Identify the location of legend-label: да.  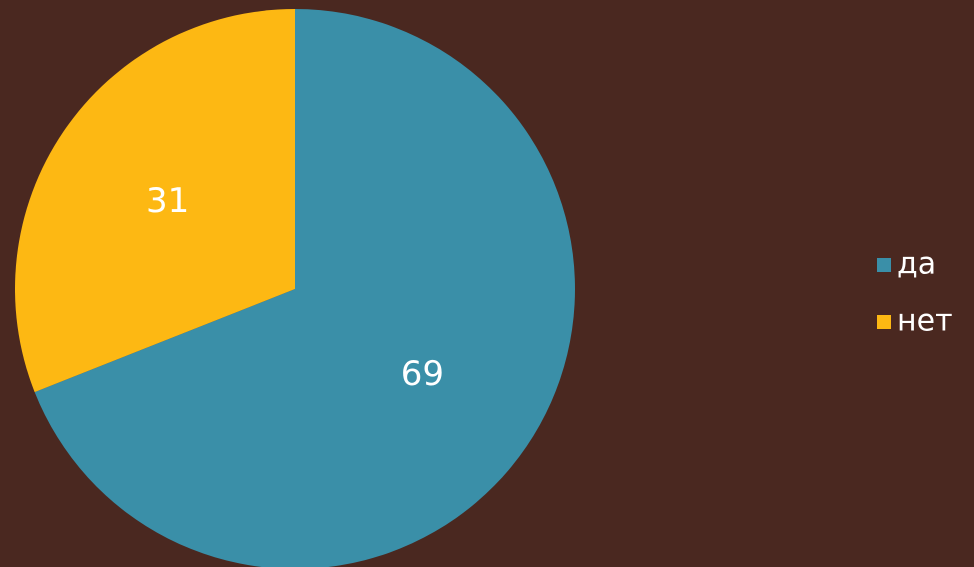
(916, 264).